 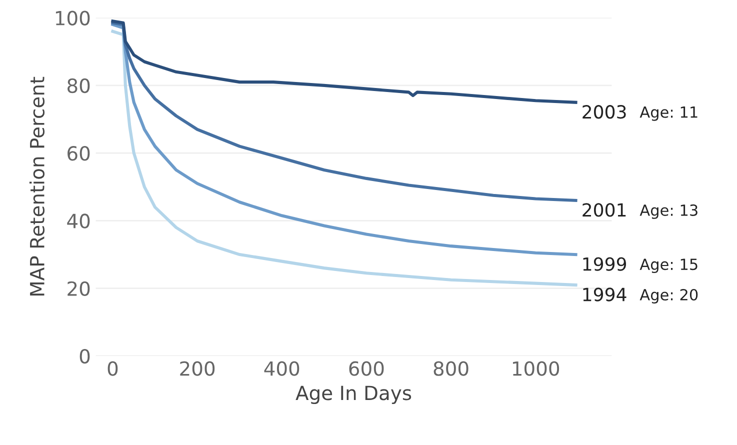 What do you see at coordinates (79, 153) in the screenshot?
I see `y-tick-label: 60` at bounding box center [79, 153].